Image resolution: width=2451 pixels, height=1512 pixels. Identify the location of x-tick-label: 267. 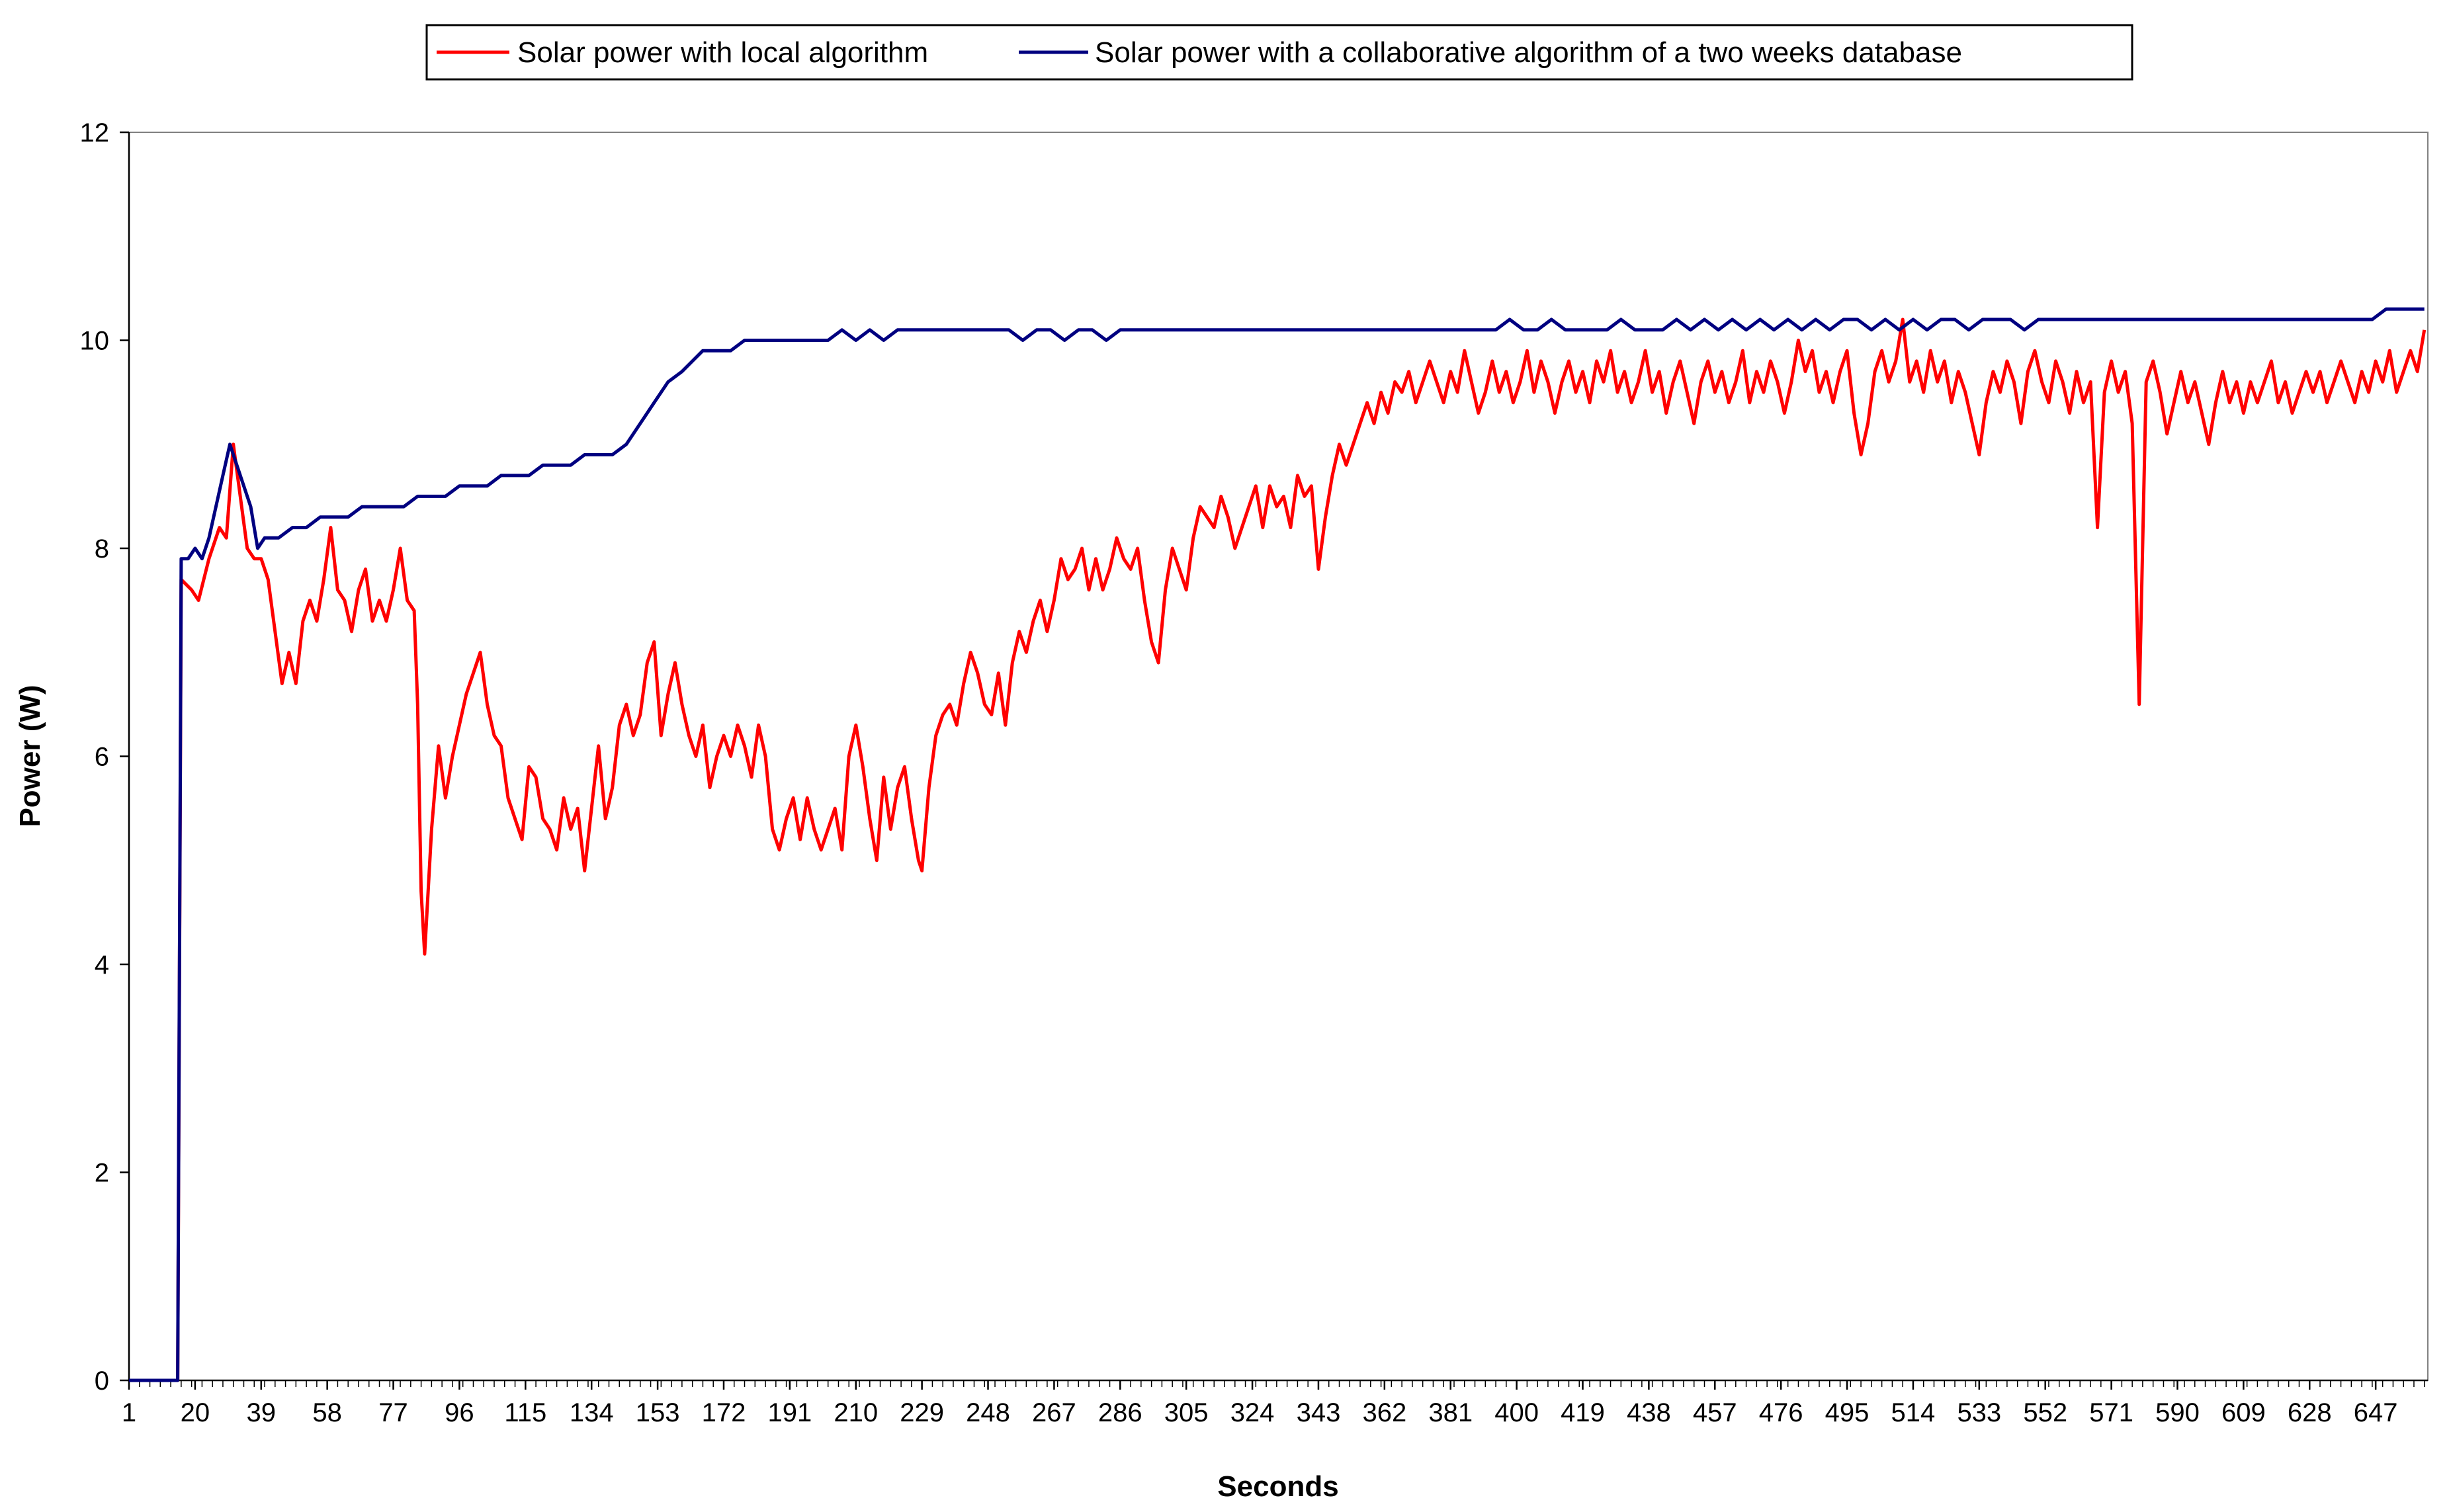
(1054, 1412).